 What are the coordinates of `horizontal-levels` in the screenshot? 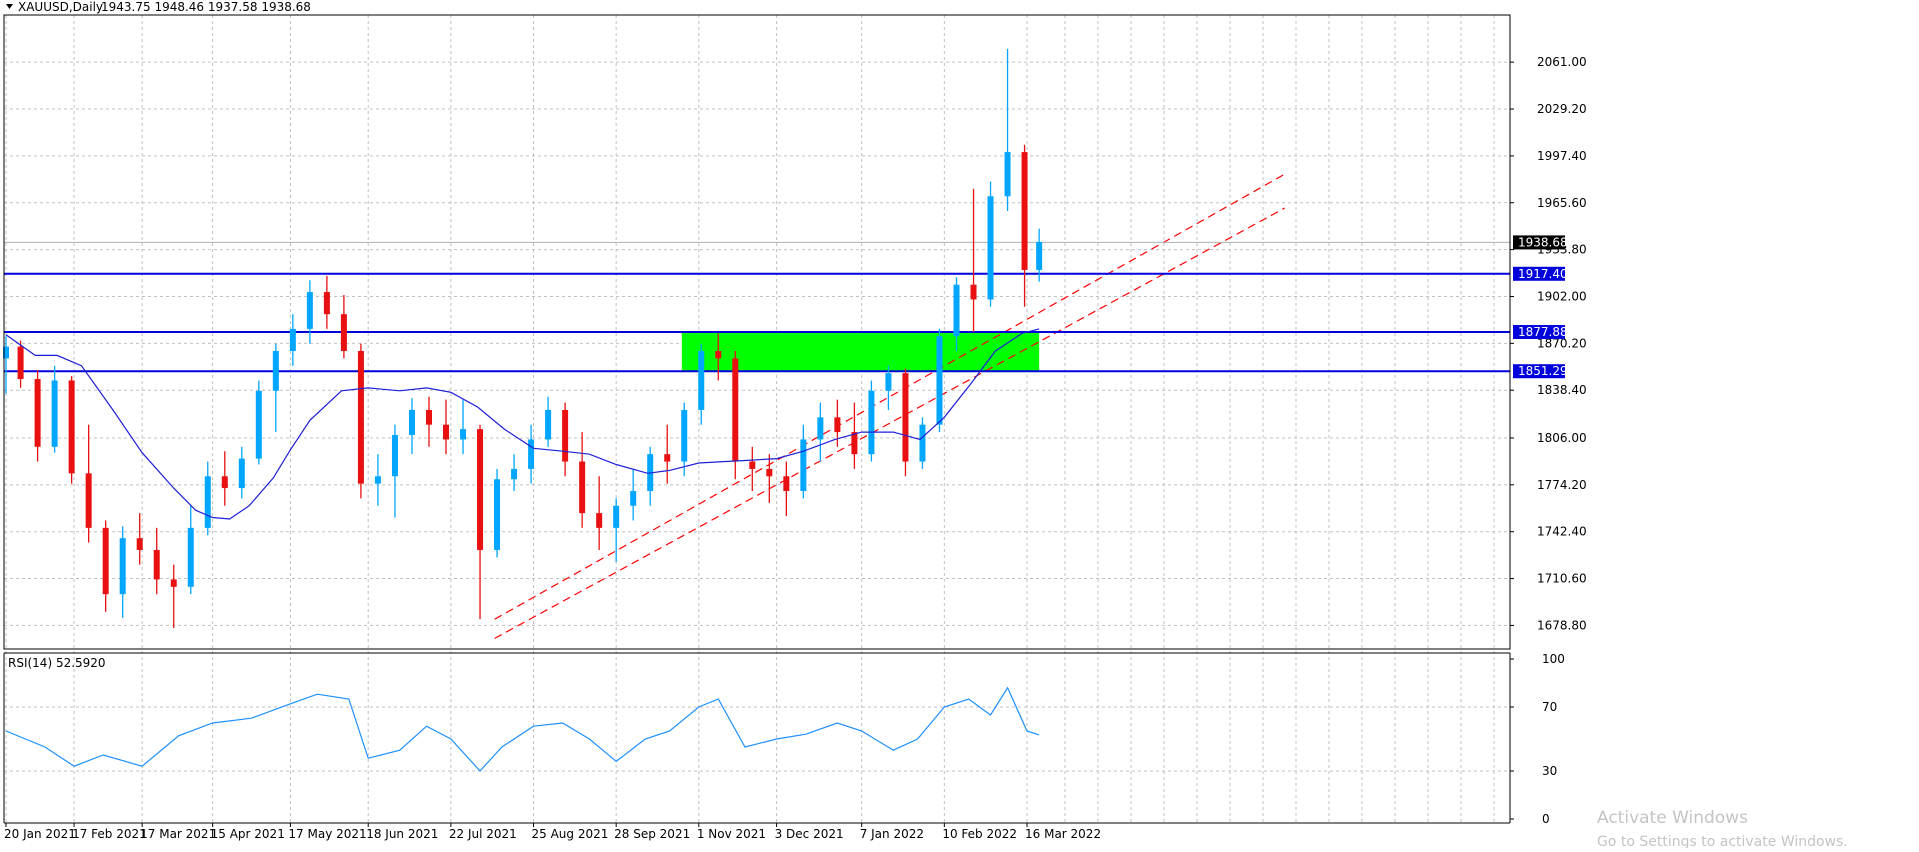 It's located at (757, 307).